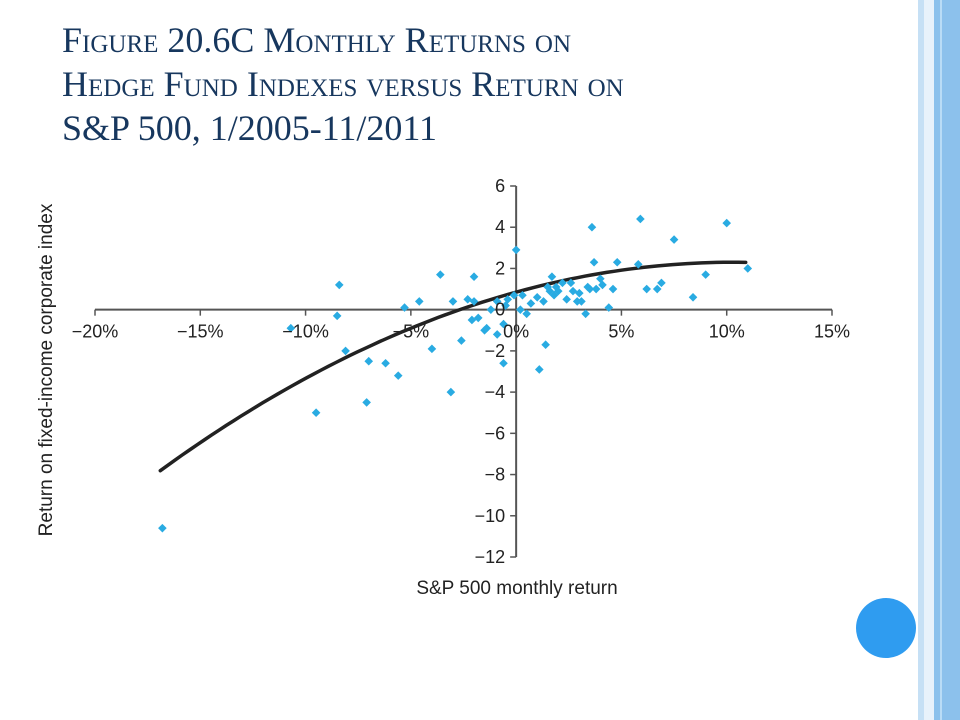 Image resolution: width=960 pixels, height=720 pixels. Describe the element at coordinates (495, 392) in the screenshot. I see `y-tick-label: −4` at that location.